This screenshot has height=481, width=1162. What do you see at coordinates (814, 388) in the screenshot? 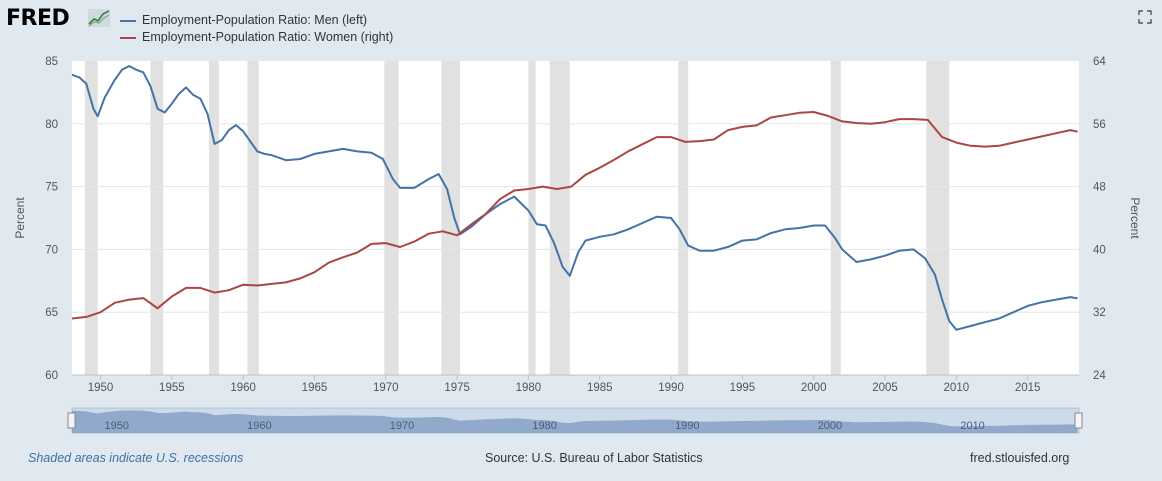
I see `x-tick-label: 2000` at bounding box center [814, 388].